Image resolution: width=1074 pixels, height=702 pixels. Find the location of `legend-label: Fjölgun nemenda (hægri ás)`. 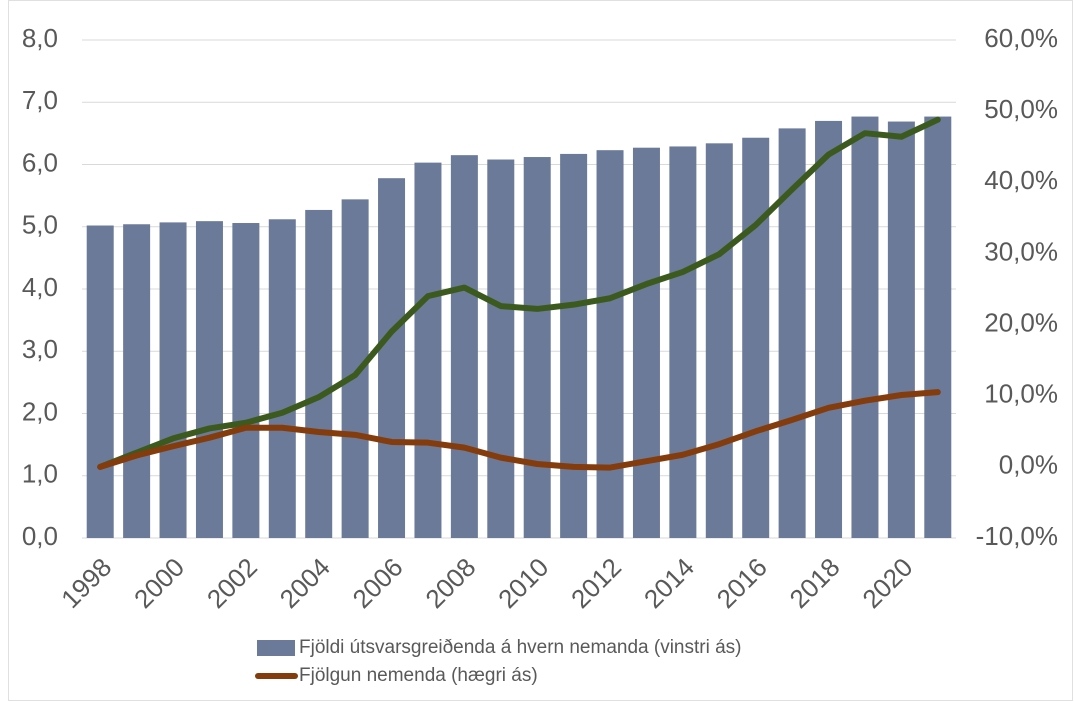

legend-label: Fjölgun nemenda (hægri ás) is located at coordinates (418, 675).